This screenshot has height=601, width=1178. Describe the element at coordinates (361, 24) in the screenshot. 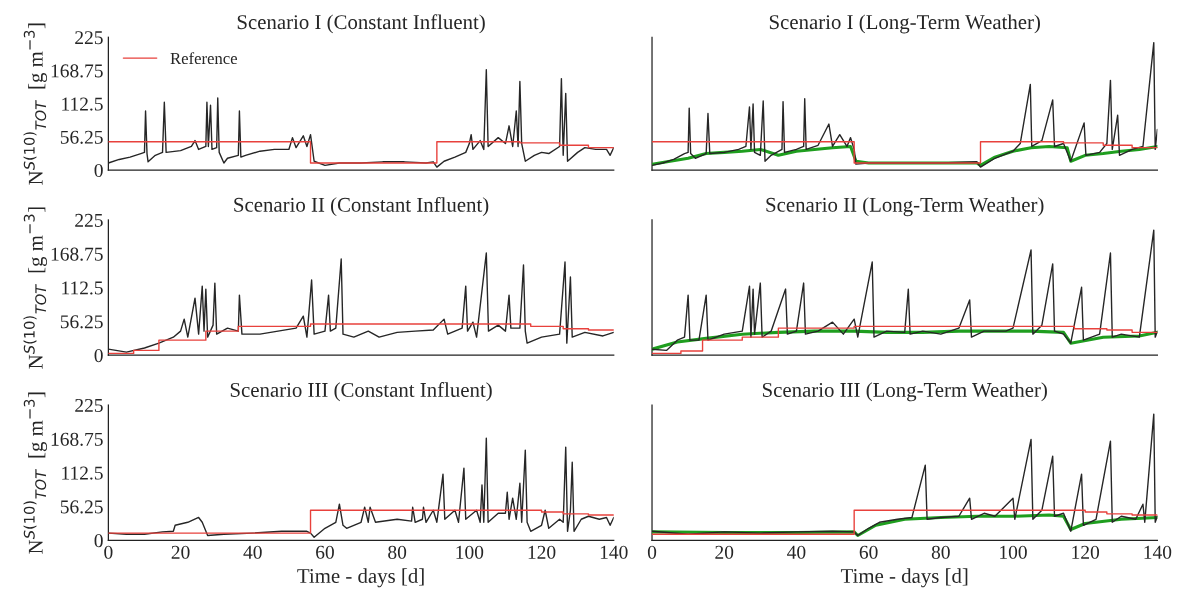

I see `chart-title: Scenario I (Constant Influent)` at that location.